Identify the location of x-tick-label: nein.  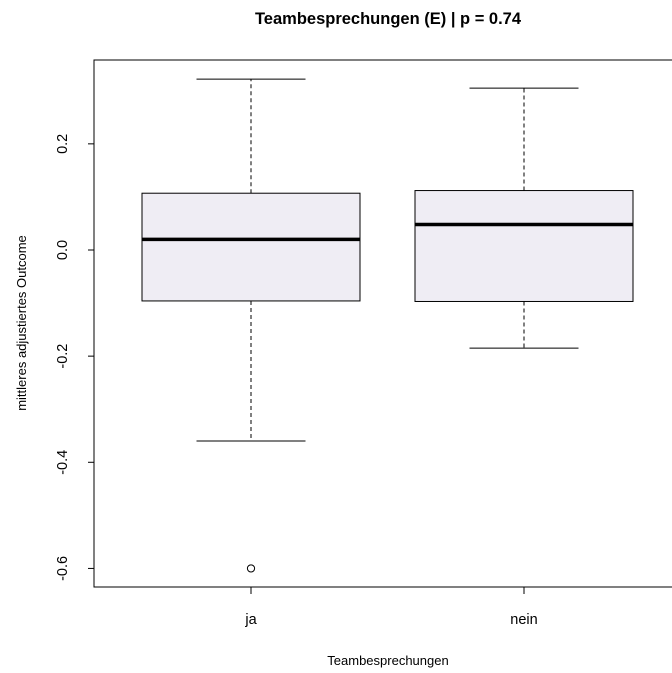
(523, 620).